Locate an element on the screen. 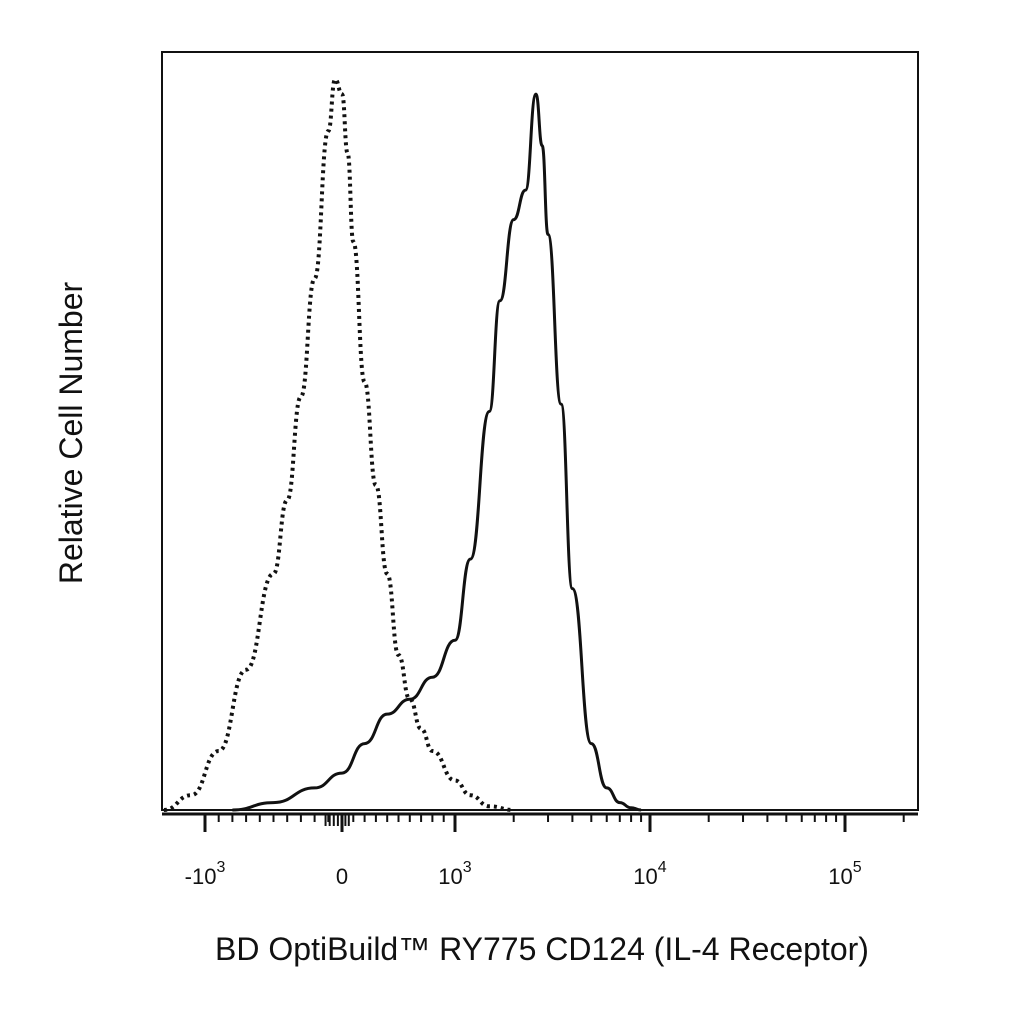 Image resolution: width=1024 pixels, height=1024 pixels. x-tick-label: 0 is located at coordinates (342, 876).